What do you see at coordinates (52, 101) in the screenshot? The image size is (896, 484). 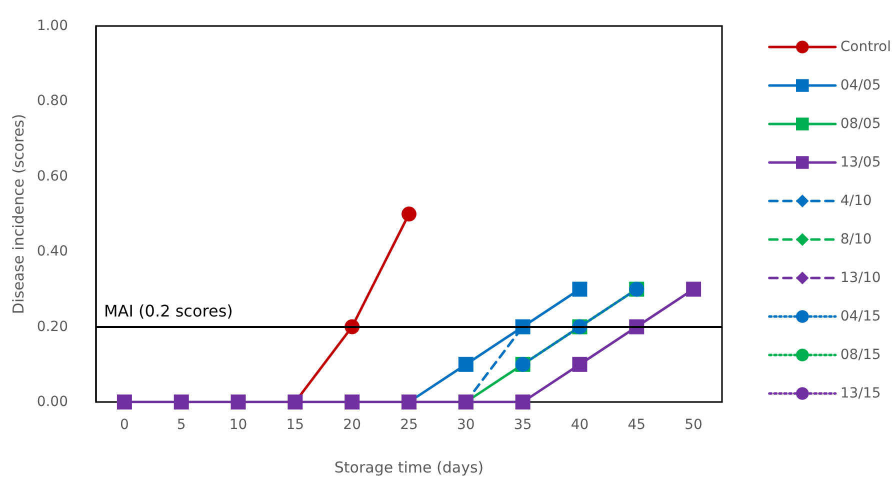 I see `y-tick-label: 0.80` at bounding box center [52, 101].